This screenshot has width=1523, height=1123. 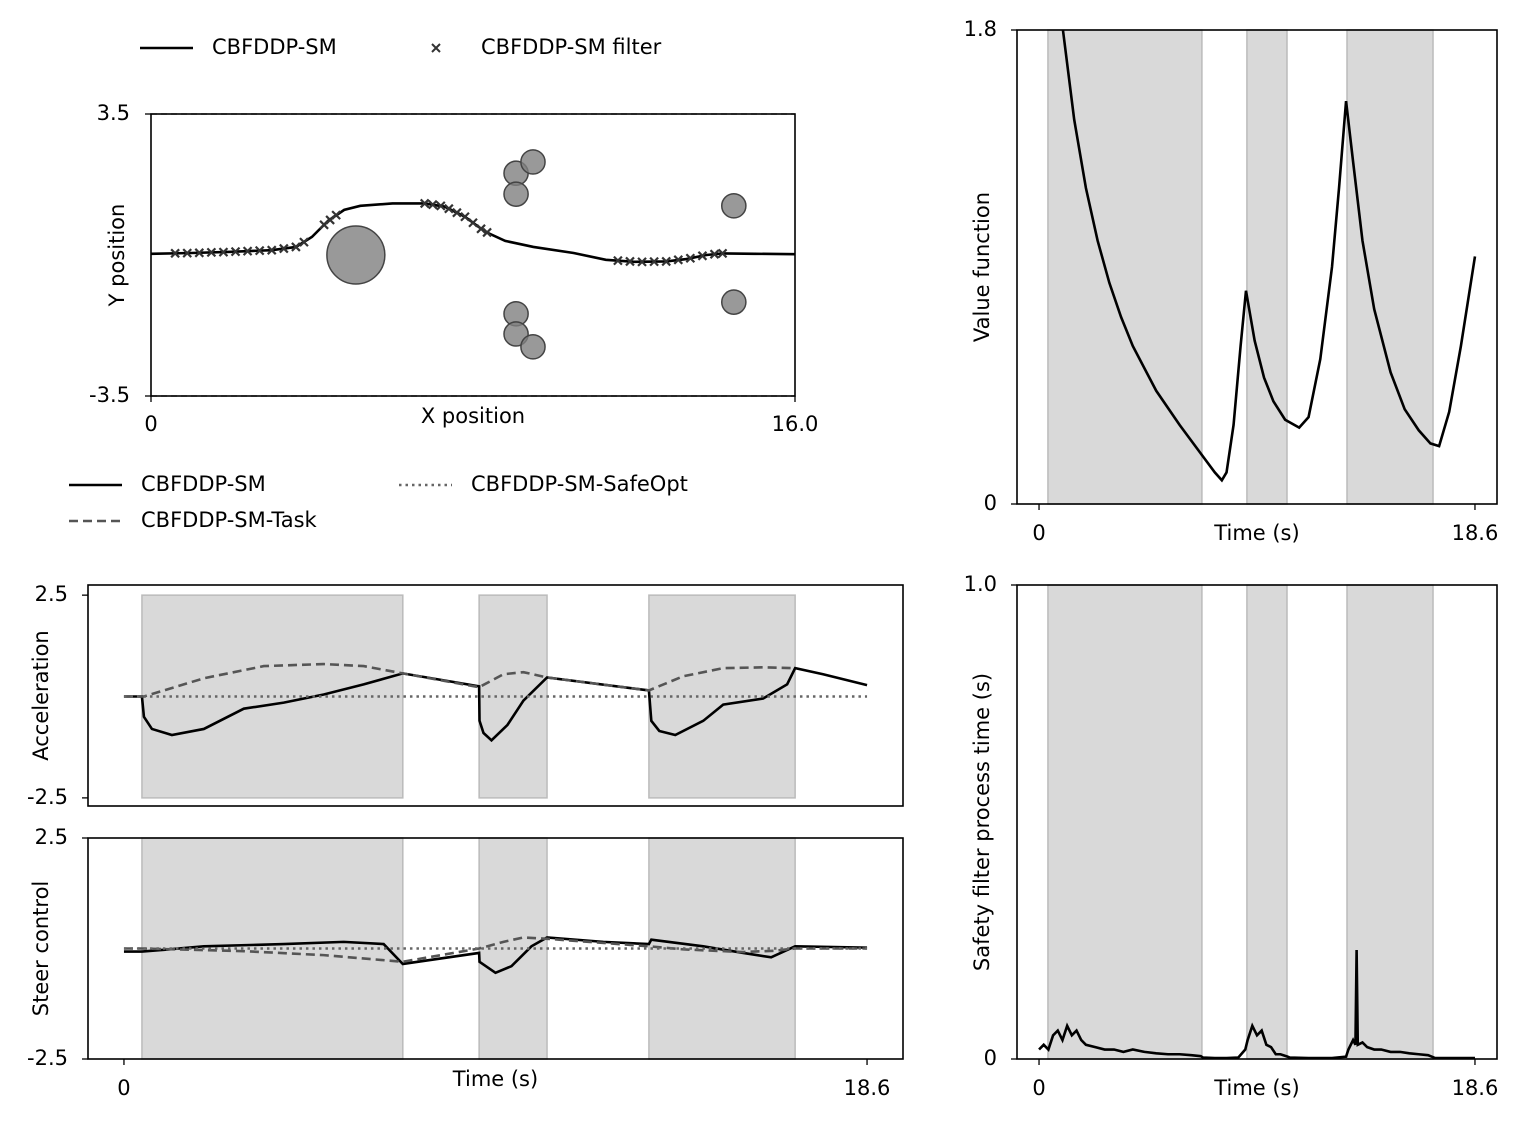 I want to click on legend-marker, so click(x=436, y=48).